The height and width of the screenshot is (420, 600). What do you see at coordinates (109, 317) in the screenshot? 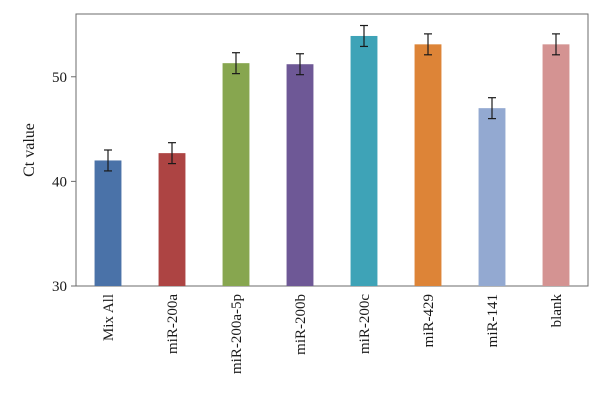
I see `x-tick-label: Mix All` at bounding box center [109, 317].